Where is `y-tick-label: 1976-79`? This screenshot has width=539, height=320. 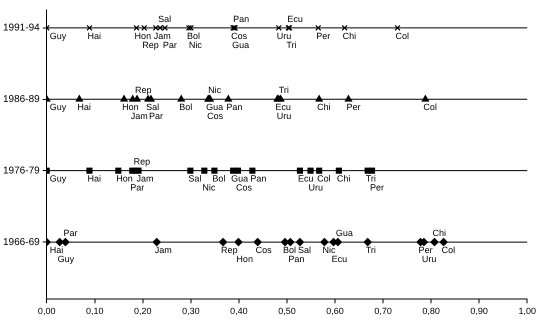
y-tick-label: 1976-79 is located at coordinates (21, 170).